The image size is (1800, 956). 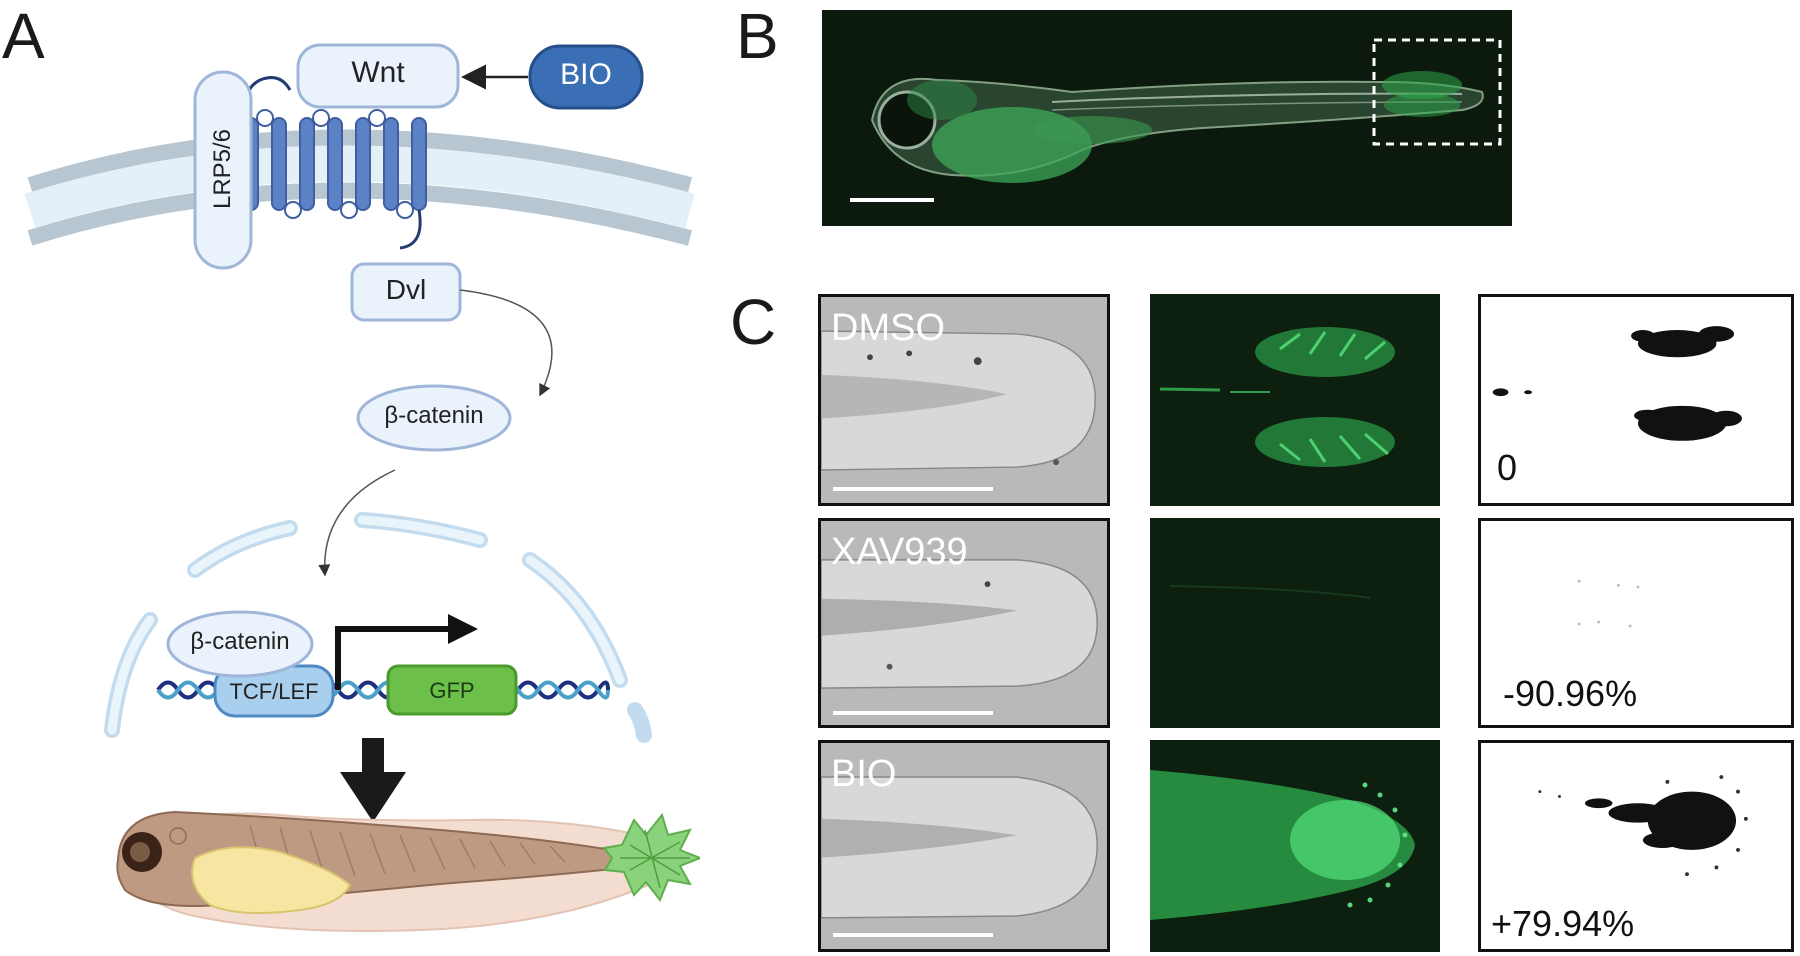 What do you see at coordinates (1636, 400) in the screenshot?
I see `threshold-dmso: 0` at bounding box center [1636, 400].